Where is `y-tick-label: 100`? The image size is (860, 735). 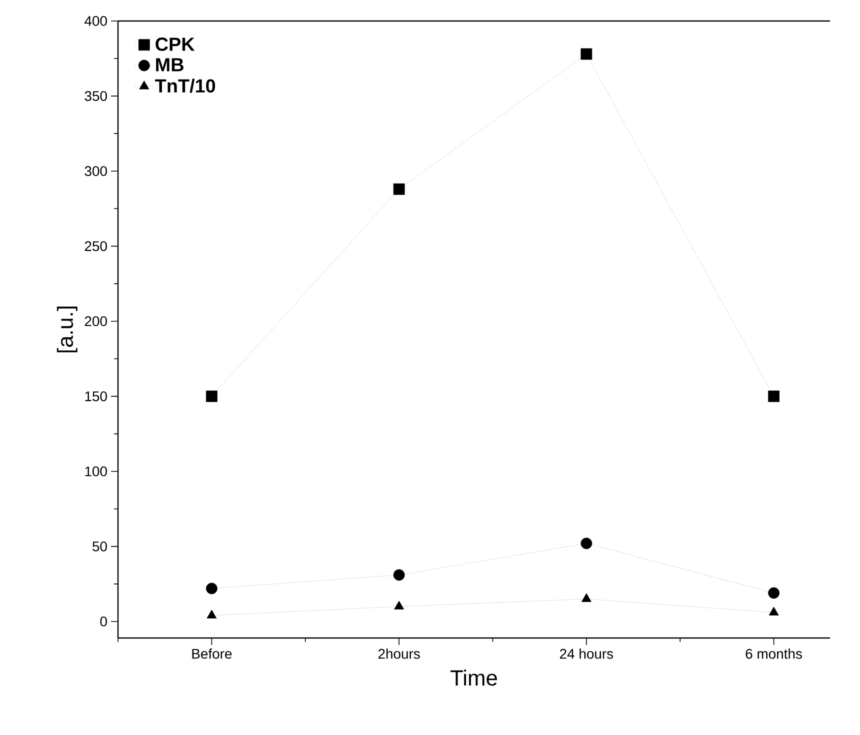 y-tick-label: 100 is located at coordinates (96, 471).